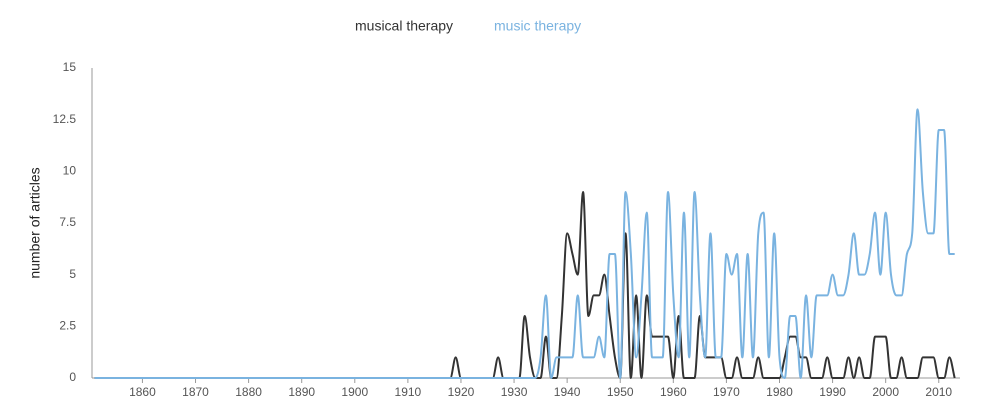 The height and width of the screenshot is (418, 1003). Describe the element at coordinates (70, 67) in the screenshot. I see `y-tick-label: 15` at that location.